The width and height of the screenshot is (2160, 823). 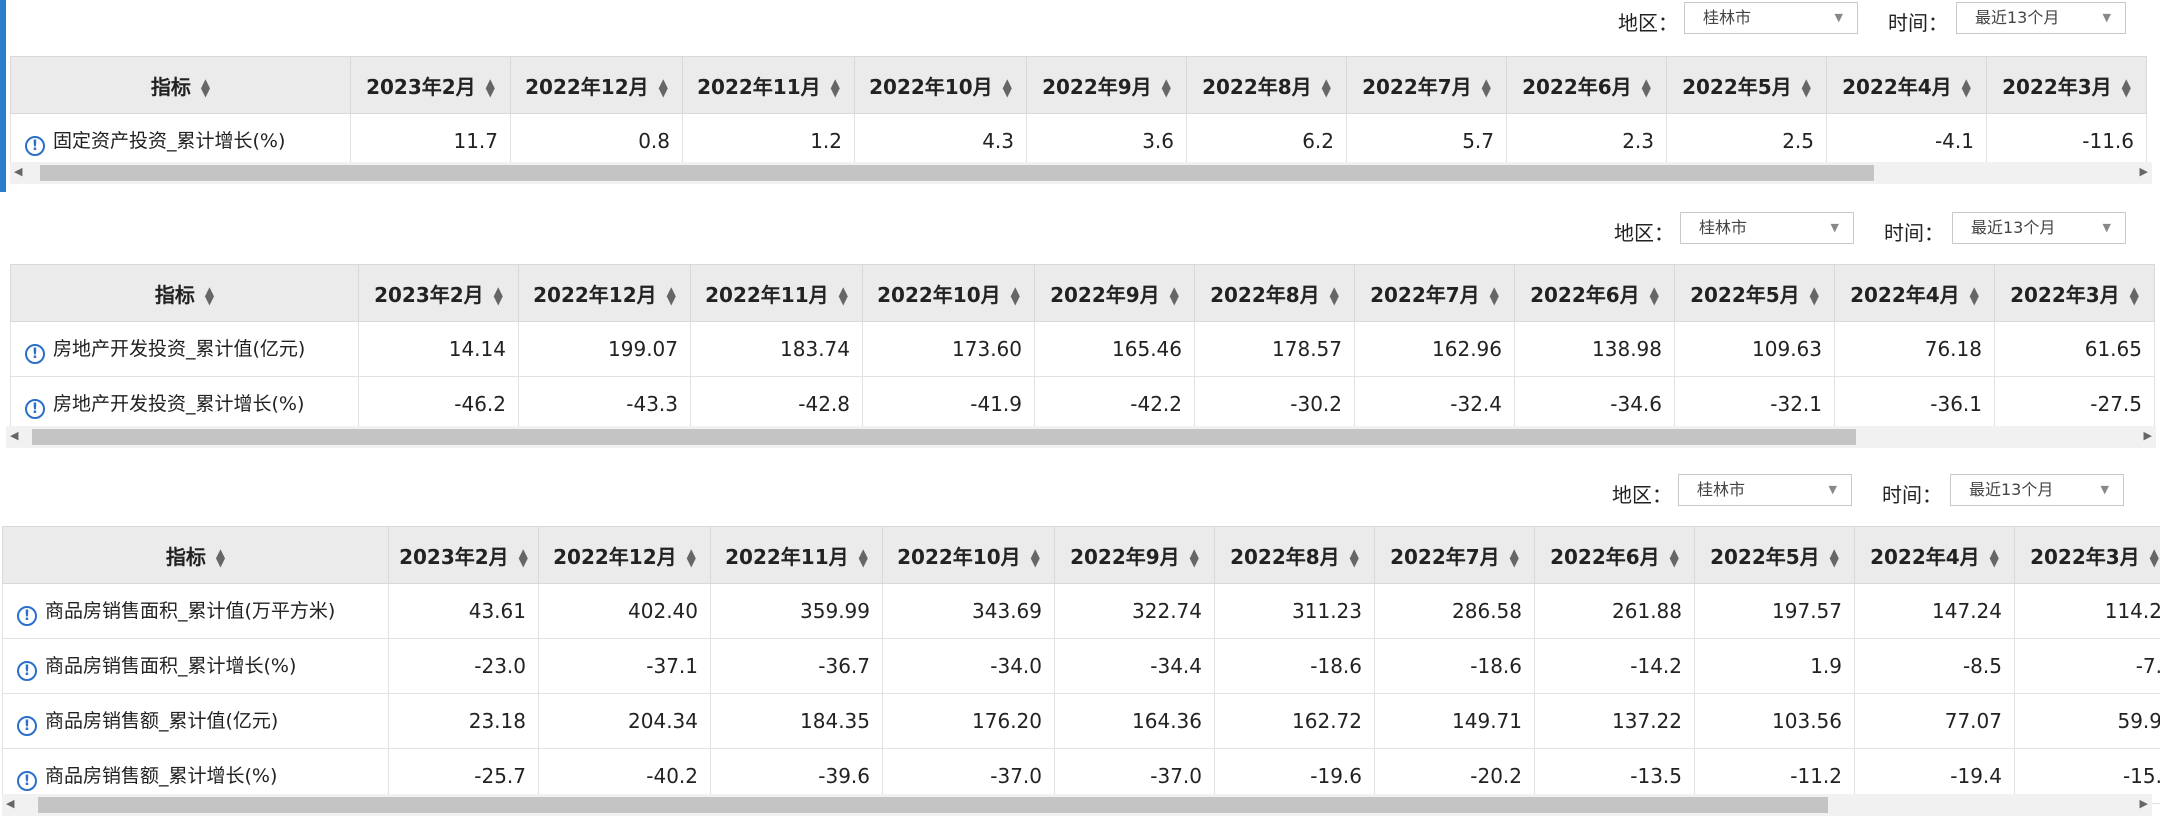 What do you see at coordinates (1642, 495) in the screenshot?
I see `region-label: 地区：` at bounding box center [1642, 495].